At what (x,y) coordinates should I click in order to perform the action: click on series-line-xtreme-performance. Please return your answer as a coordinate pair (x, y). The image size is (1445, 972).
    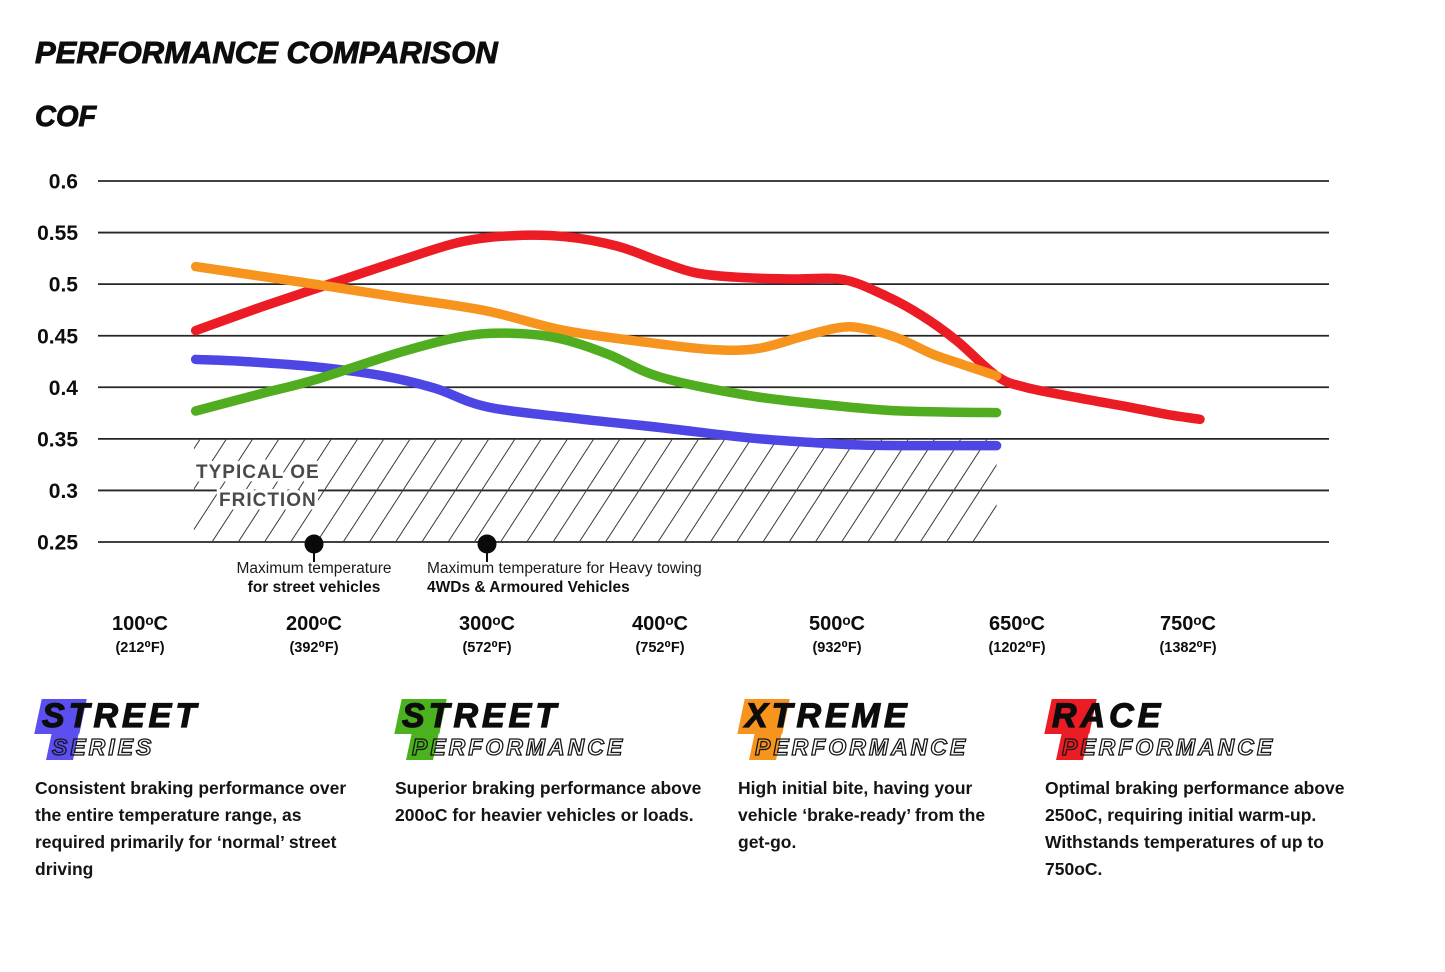
    Looking at the image, I should click on (596, 321).